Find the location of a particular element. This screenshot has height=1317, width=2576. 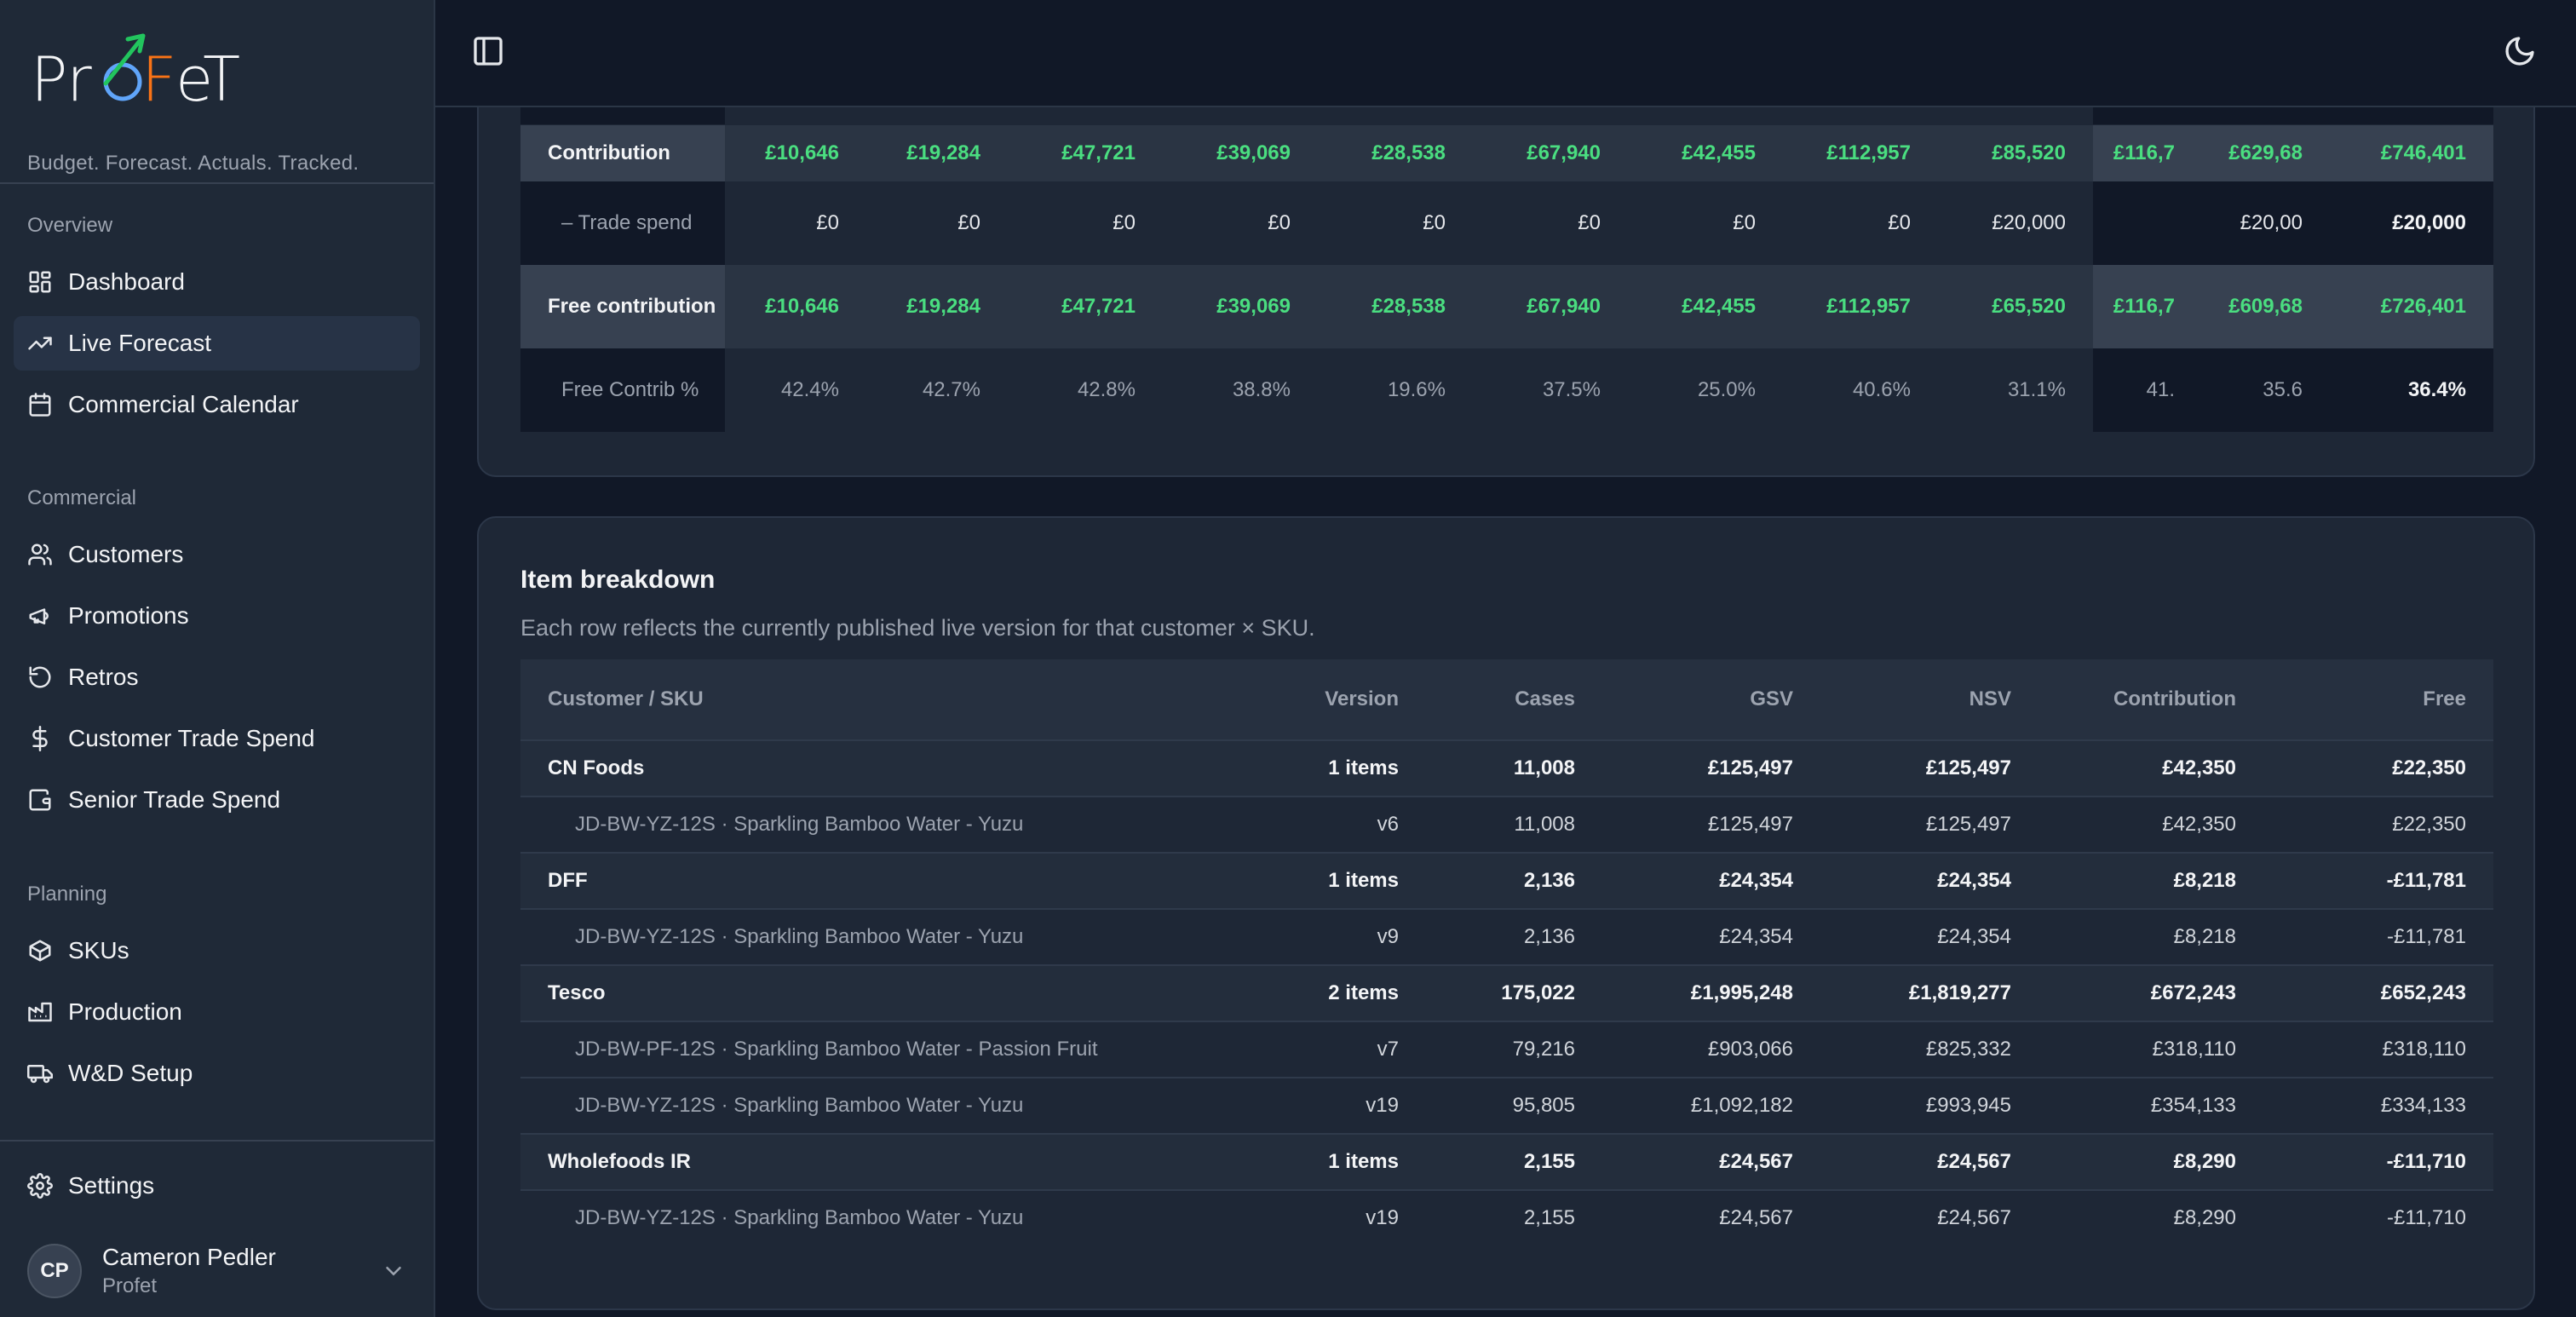

nav-planning: Planning SKUs Production W&D Setup is located at coordinates (217, 989).